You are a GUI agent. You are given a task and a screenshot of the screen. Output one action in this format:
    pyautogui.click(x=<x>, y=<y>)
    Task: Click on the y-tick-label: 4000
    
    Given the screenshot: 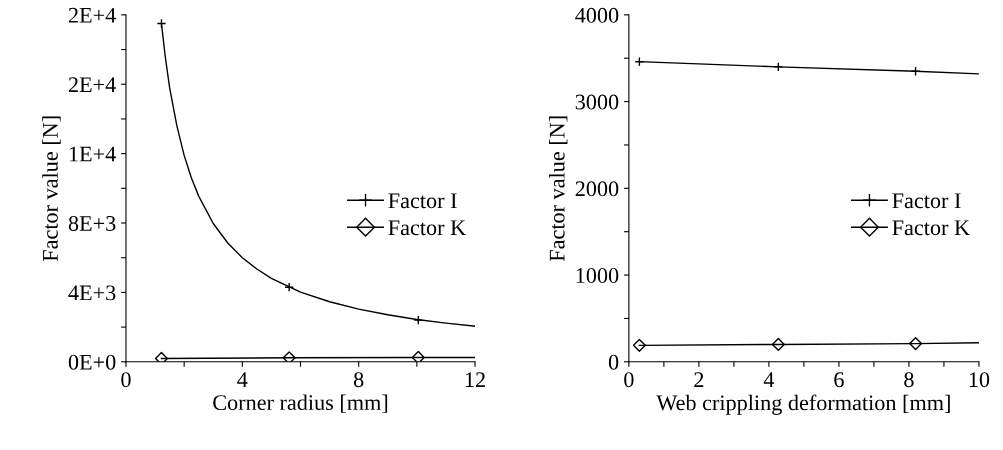 What is the action you would take?
    pyautogui.click(x=597, y=15)
    